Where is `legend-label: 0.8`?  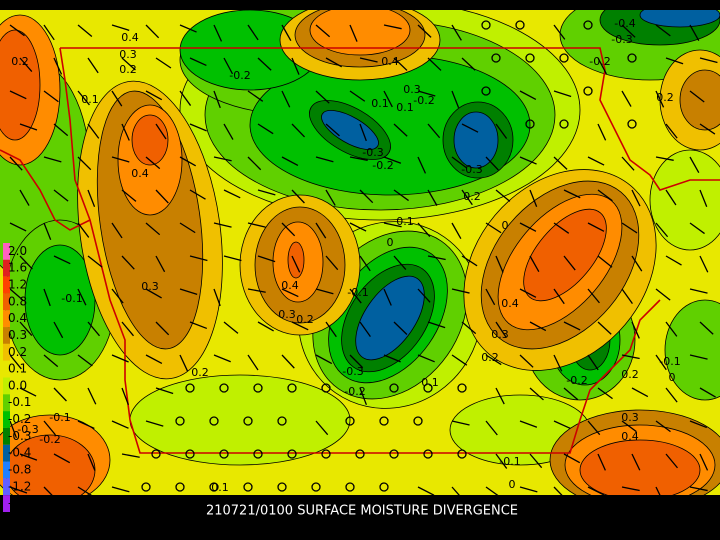 legend-label: 0.8 is located at coordinates (17, 301).